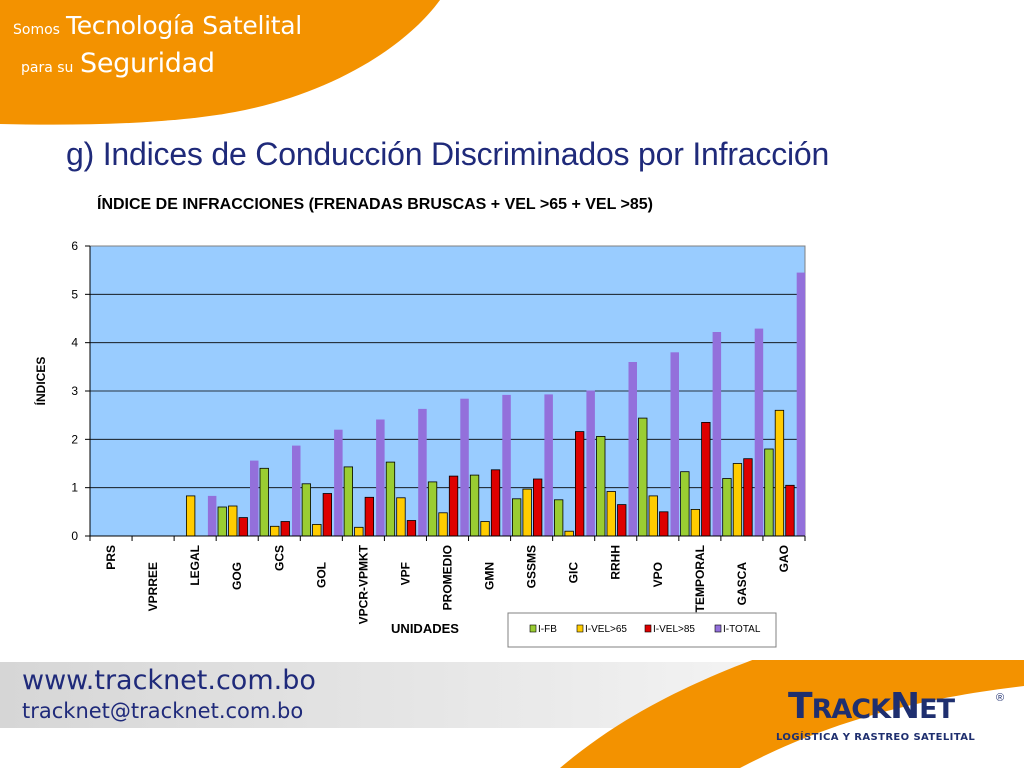  Describe the element at coordinates (47, 68) in the screenshot. I see `banner-para-su: para su` at that location.